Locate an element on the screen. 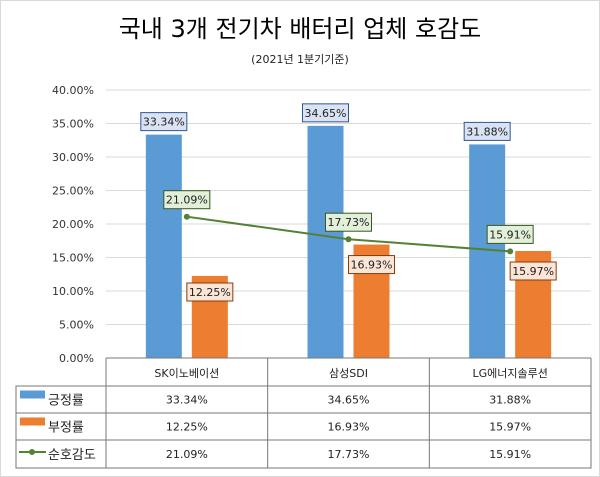 This screenshot has height=477, width=600. y-tick-label: 10.00% is located at coordinates (73, 291).